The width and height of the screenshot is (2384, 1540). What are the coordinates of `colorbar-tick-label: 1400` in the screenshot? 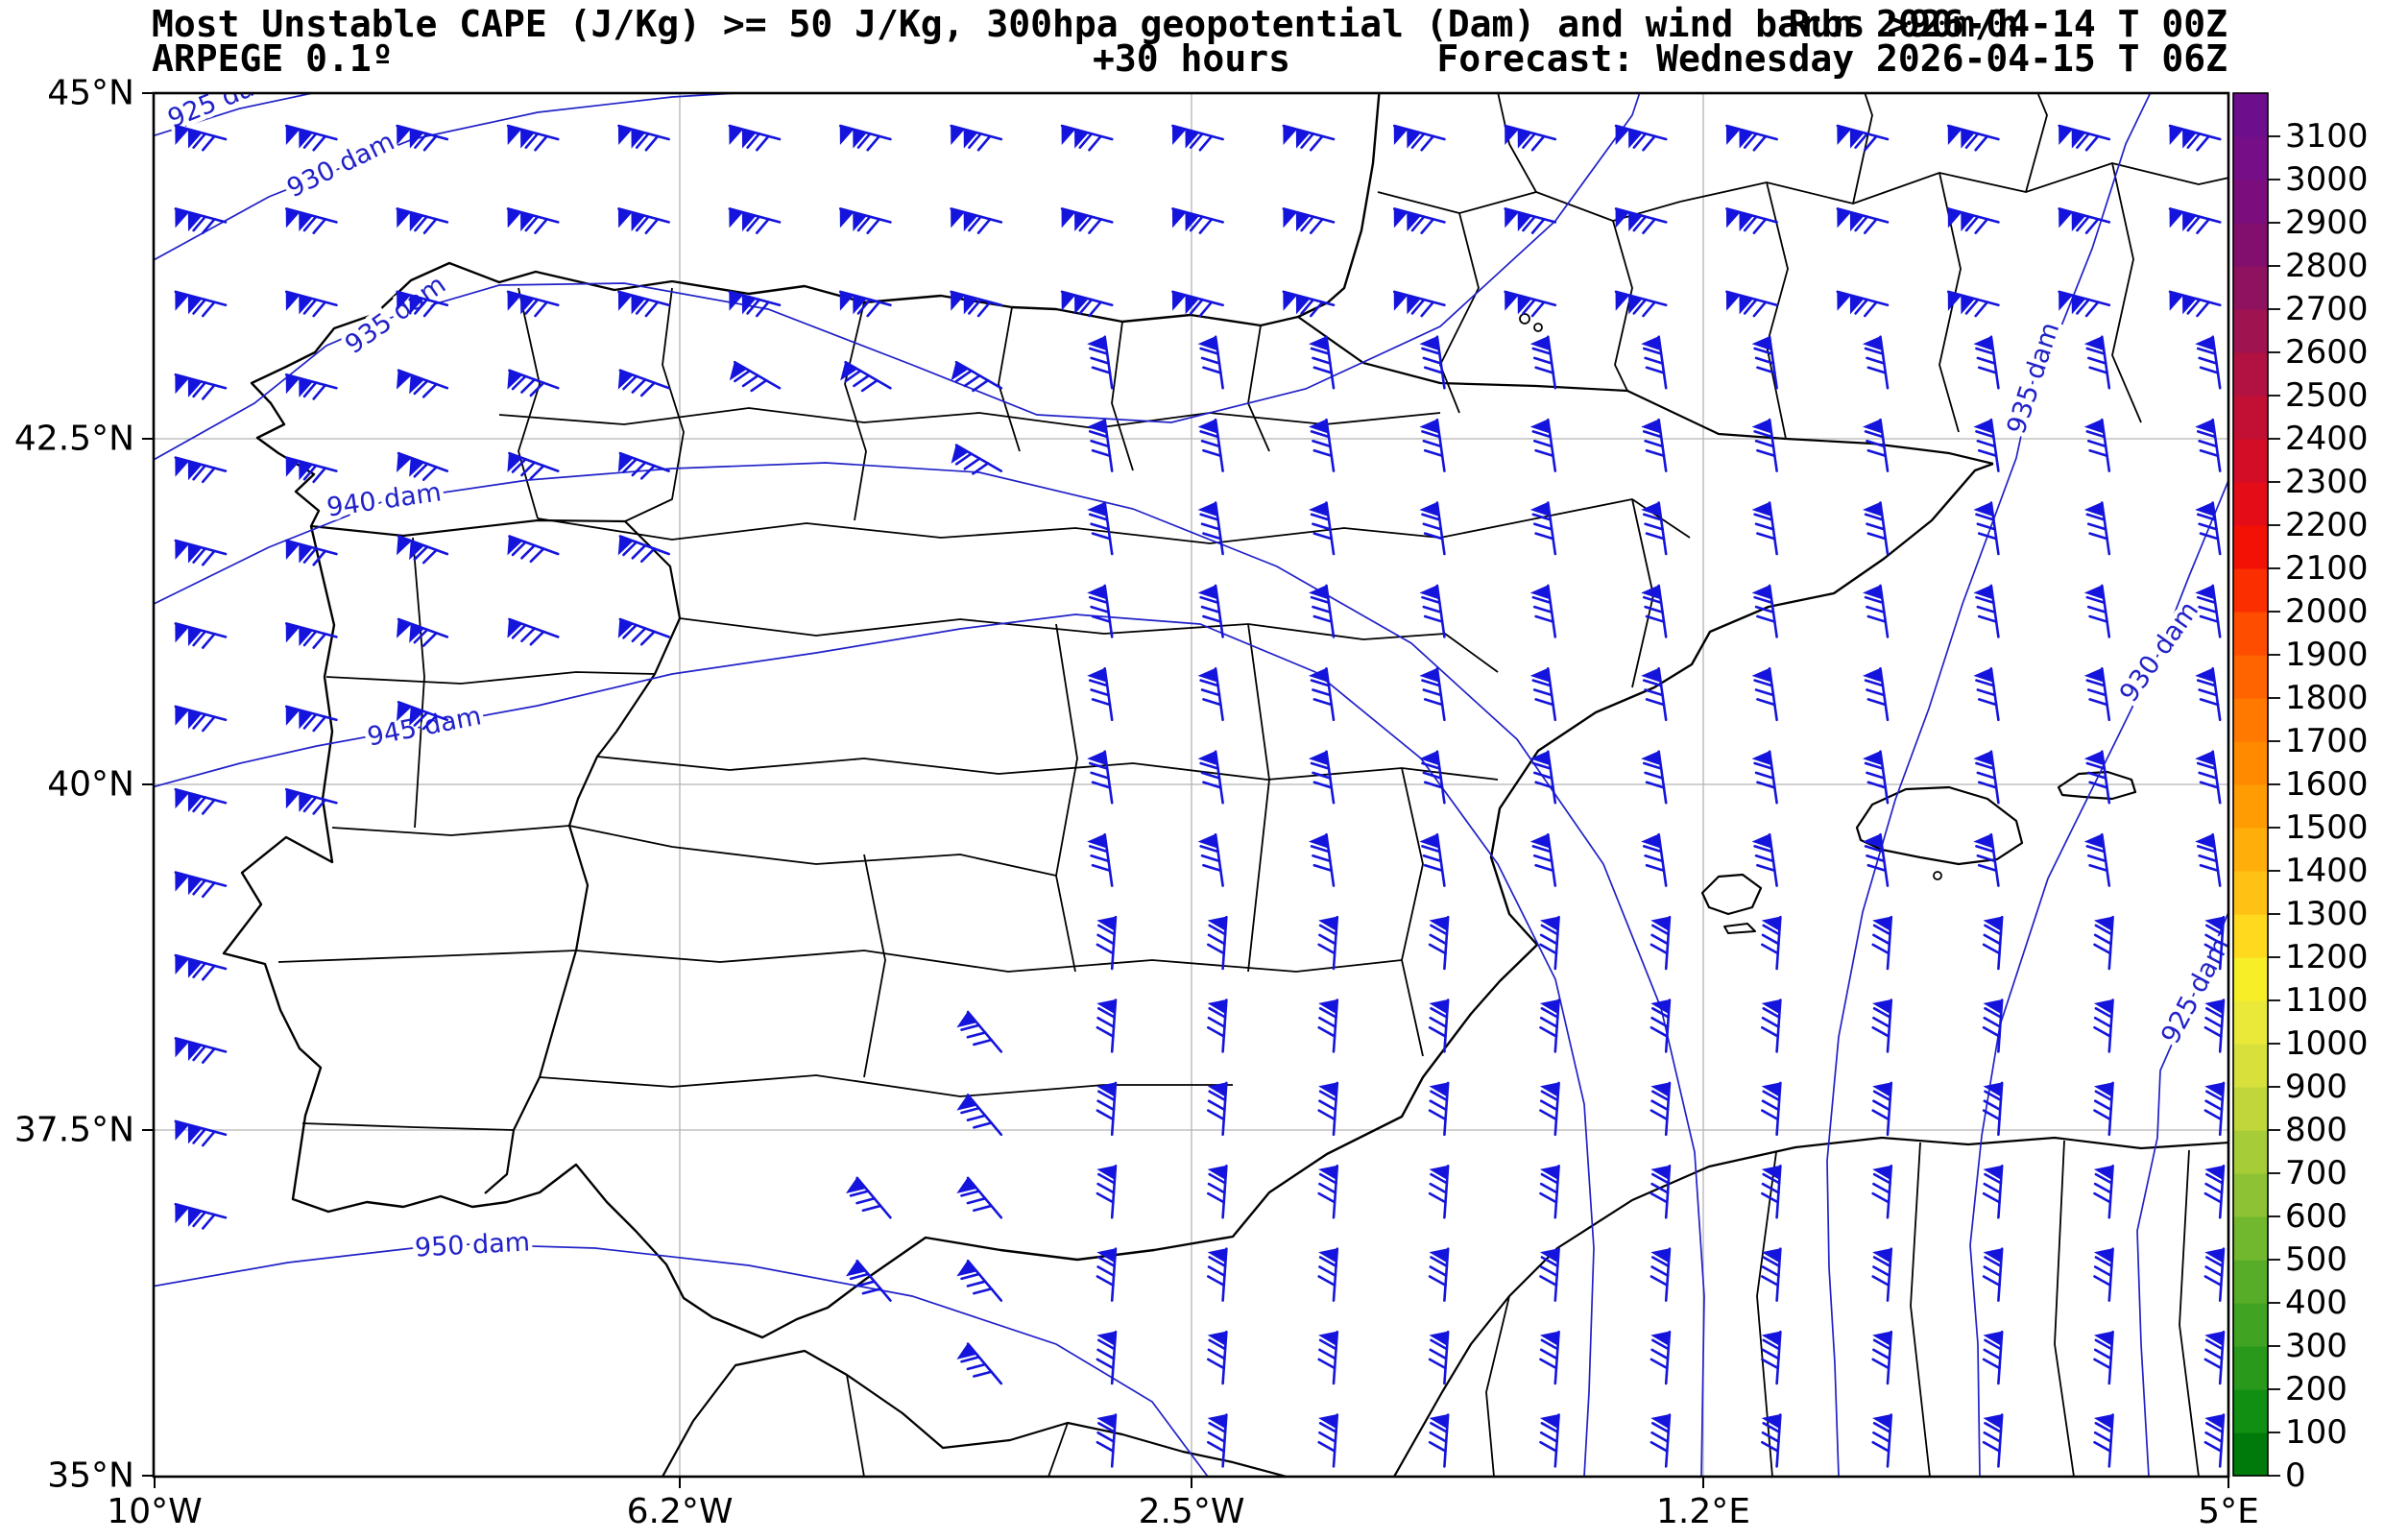 It's located at (2327, 871).